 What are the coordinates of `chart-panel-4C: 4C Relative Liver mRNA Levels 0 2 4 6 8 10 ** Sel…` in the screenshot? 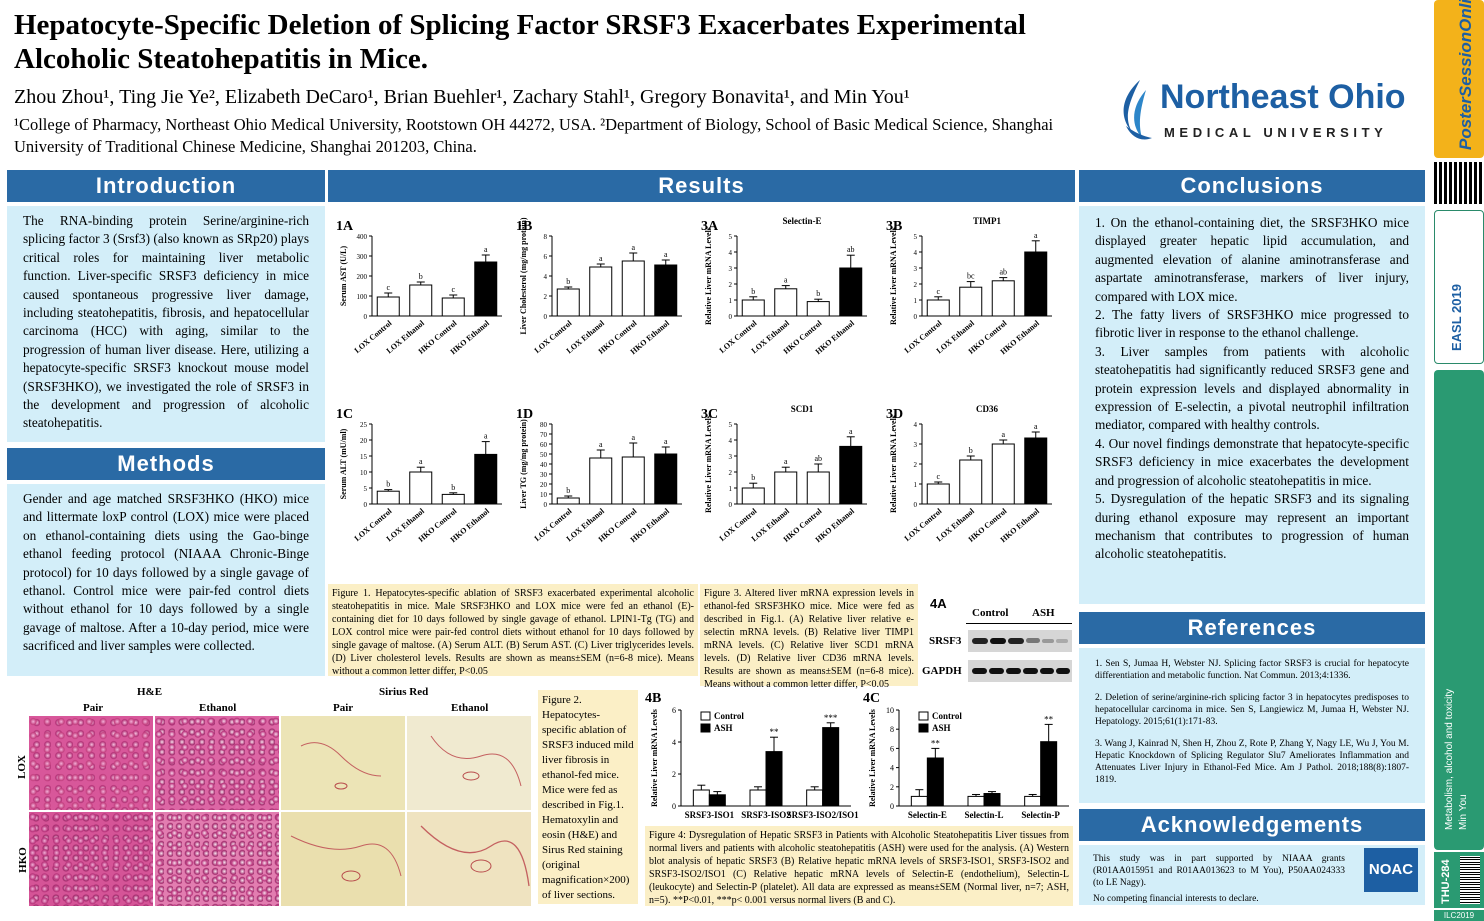 It's located at (966, 755).